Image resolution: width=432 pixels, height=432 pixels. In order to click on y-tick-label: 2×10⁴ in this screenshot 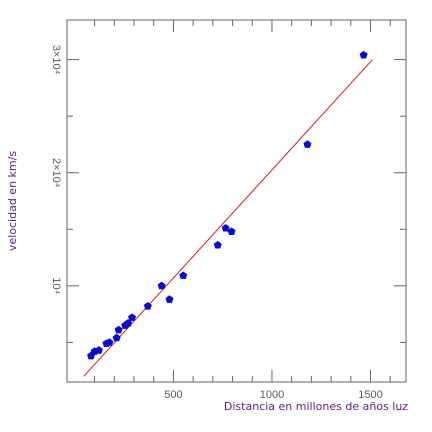, I will do `click(56, 173)`.